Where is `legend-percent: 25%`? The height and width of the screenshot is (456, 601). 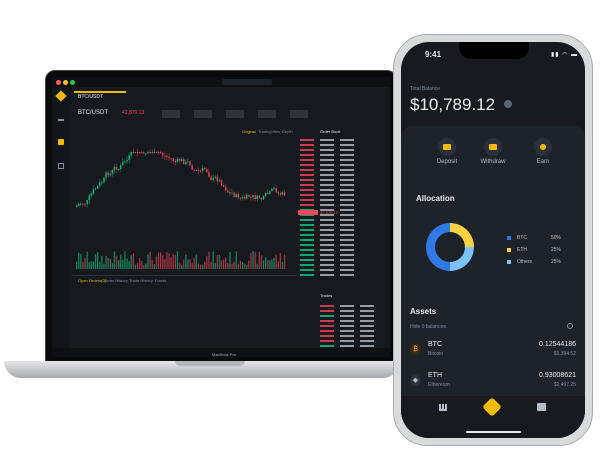
legend-percent: 25% is located at coordinates (556, 250).